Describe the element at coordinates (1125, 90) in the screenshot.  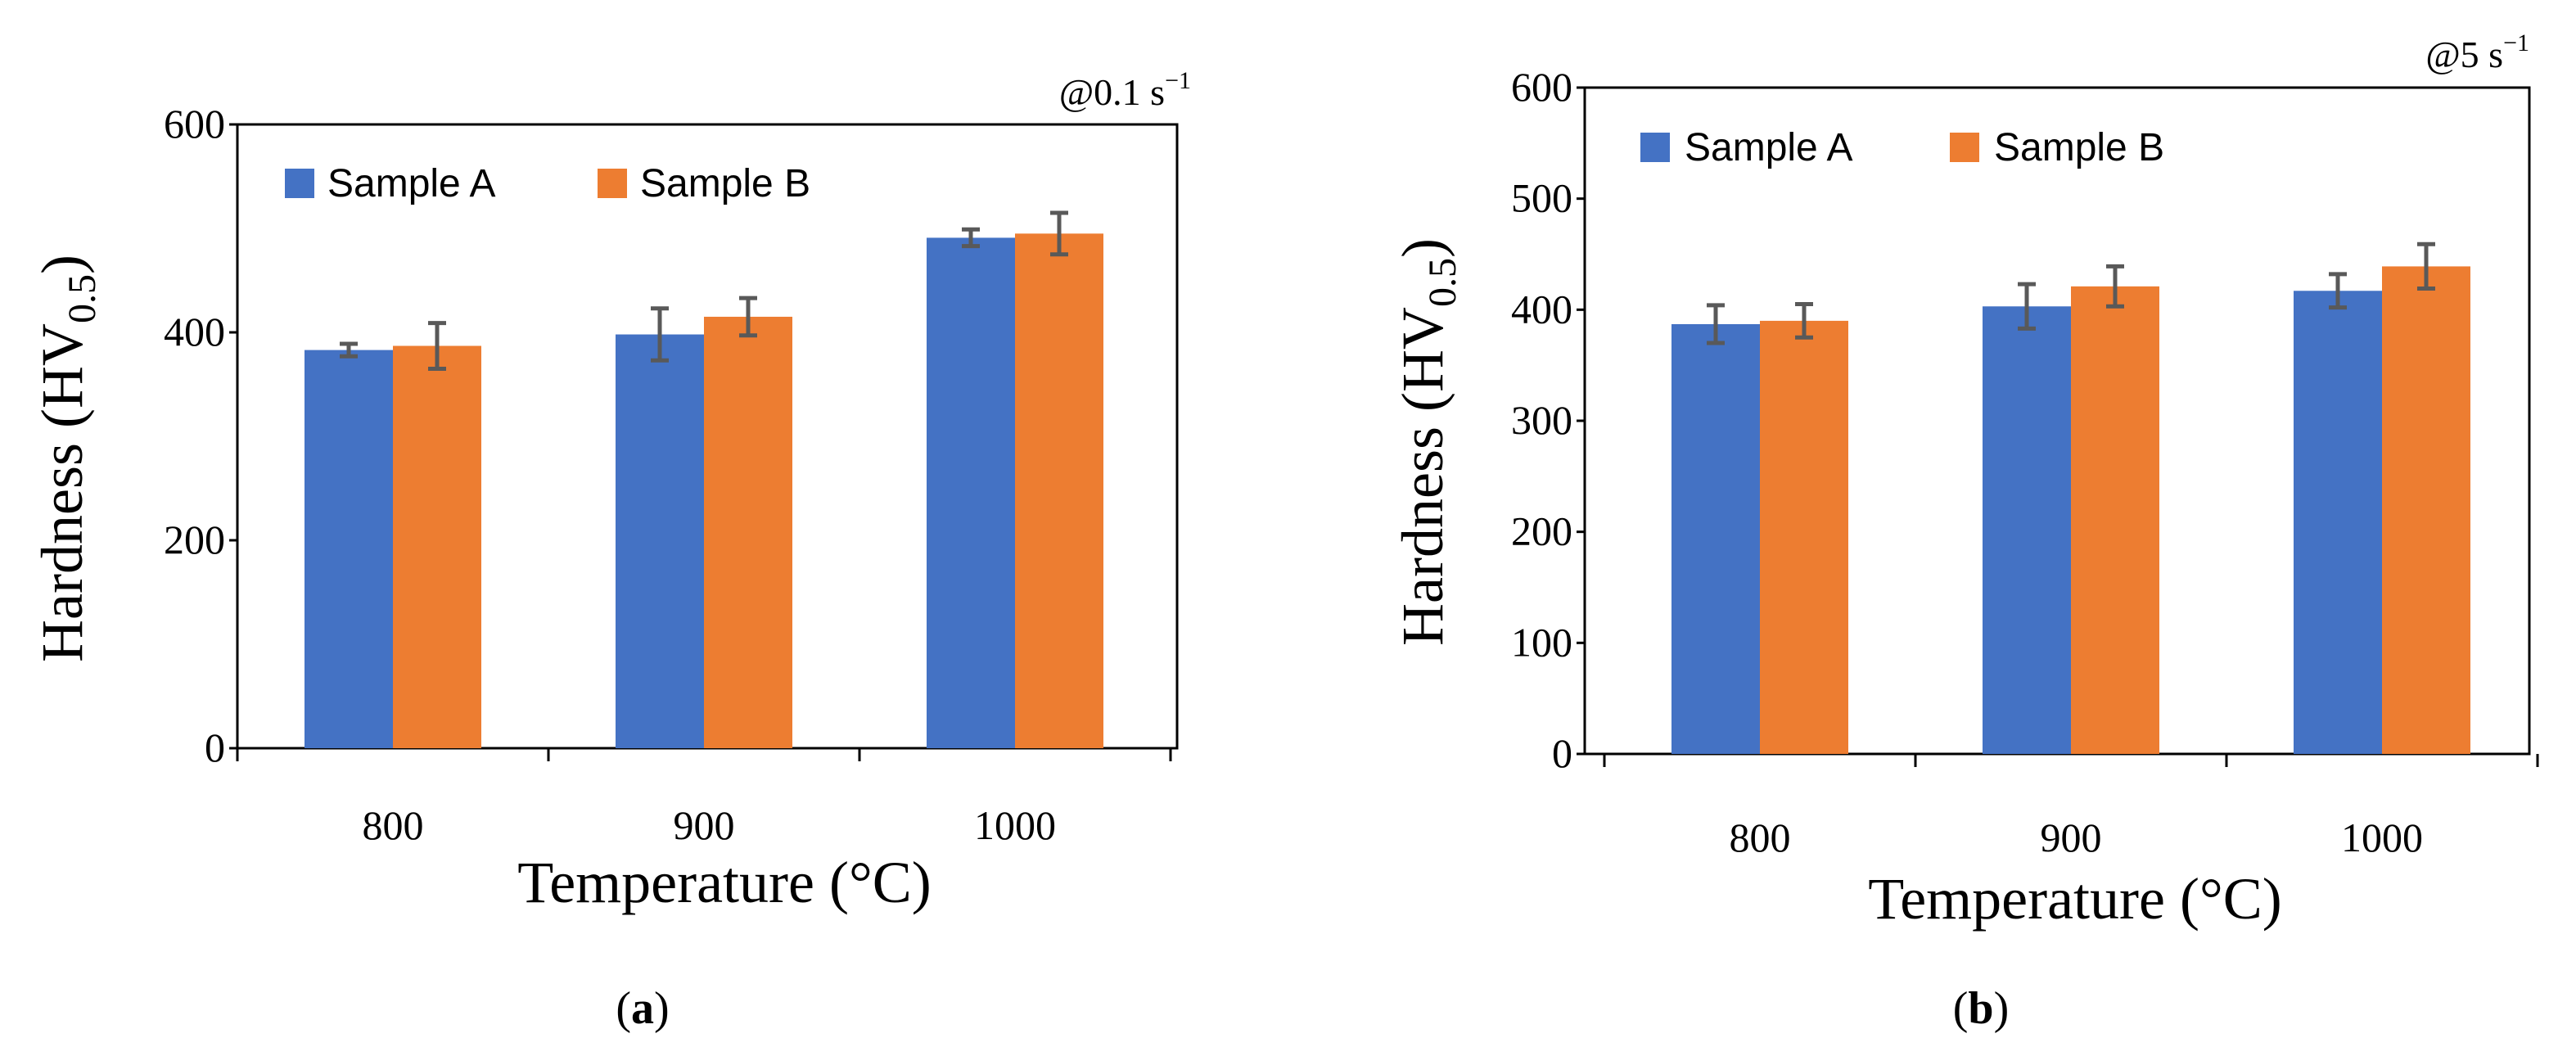
I see `rate-label-a: @0.1 s−1` at that location.